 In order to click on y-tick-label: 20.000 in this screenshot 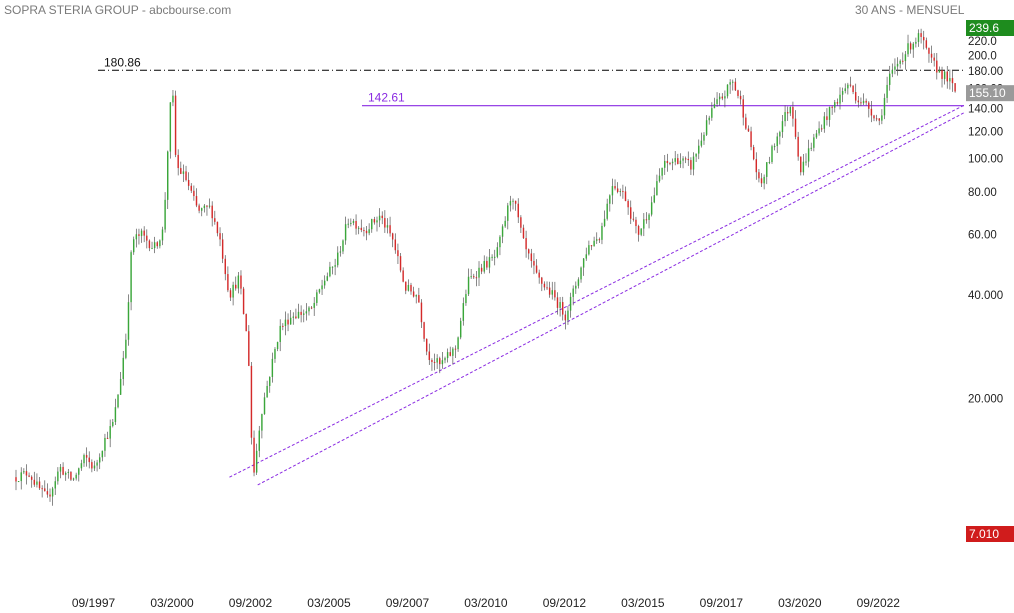, I will do `click(985, 400)`.